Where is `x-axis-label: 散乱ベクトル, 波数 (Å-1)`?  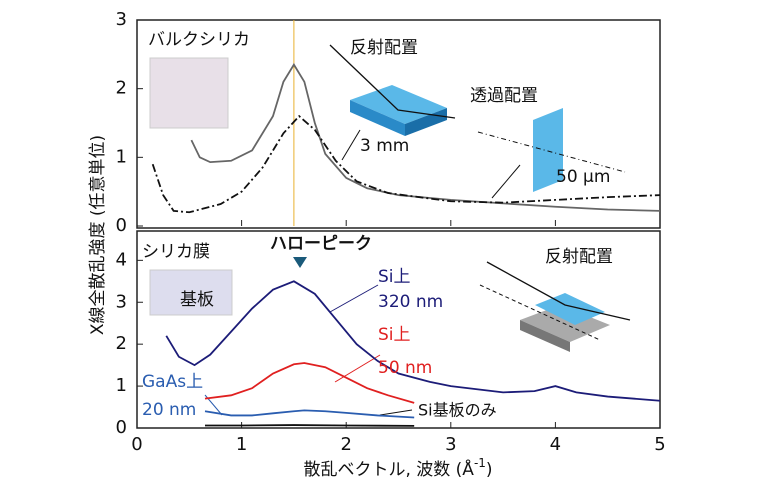
x-axis-label: 散乱ベクトル, 波数 (Å-1) is located at coordinates (397, 468).